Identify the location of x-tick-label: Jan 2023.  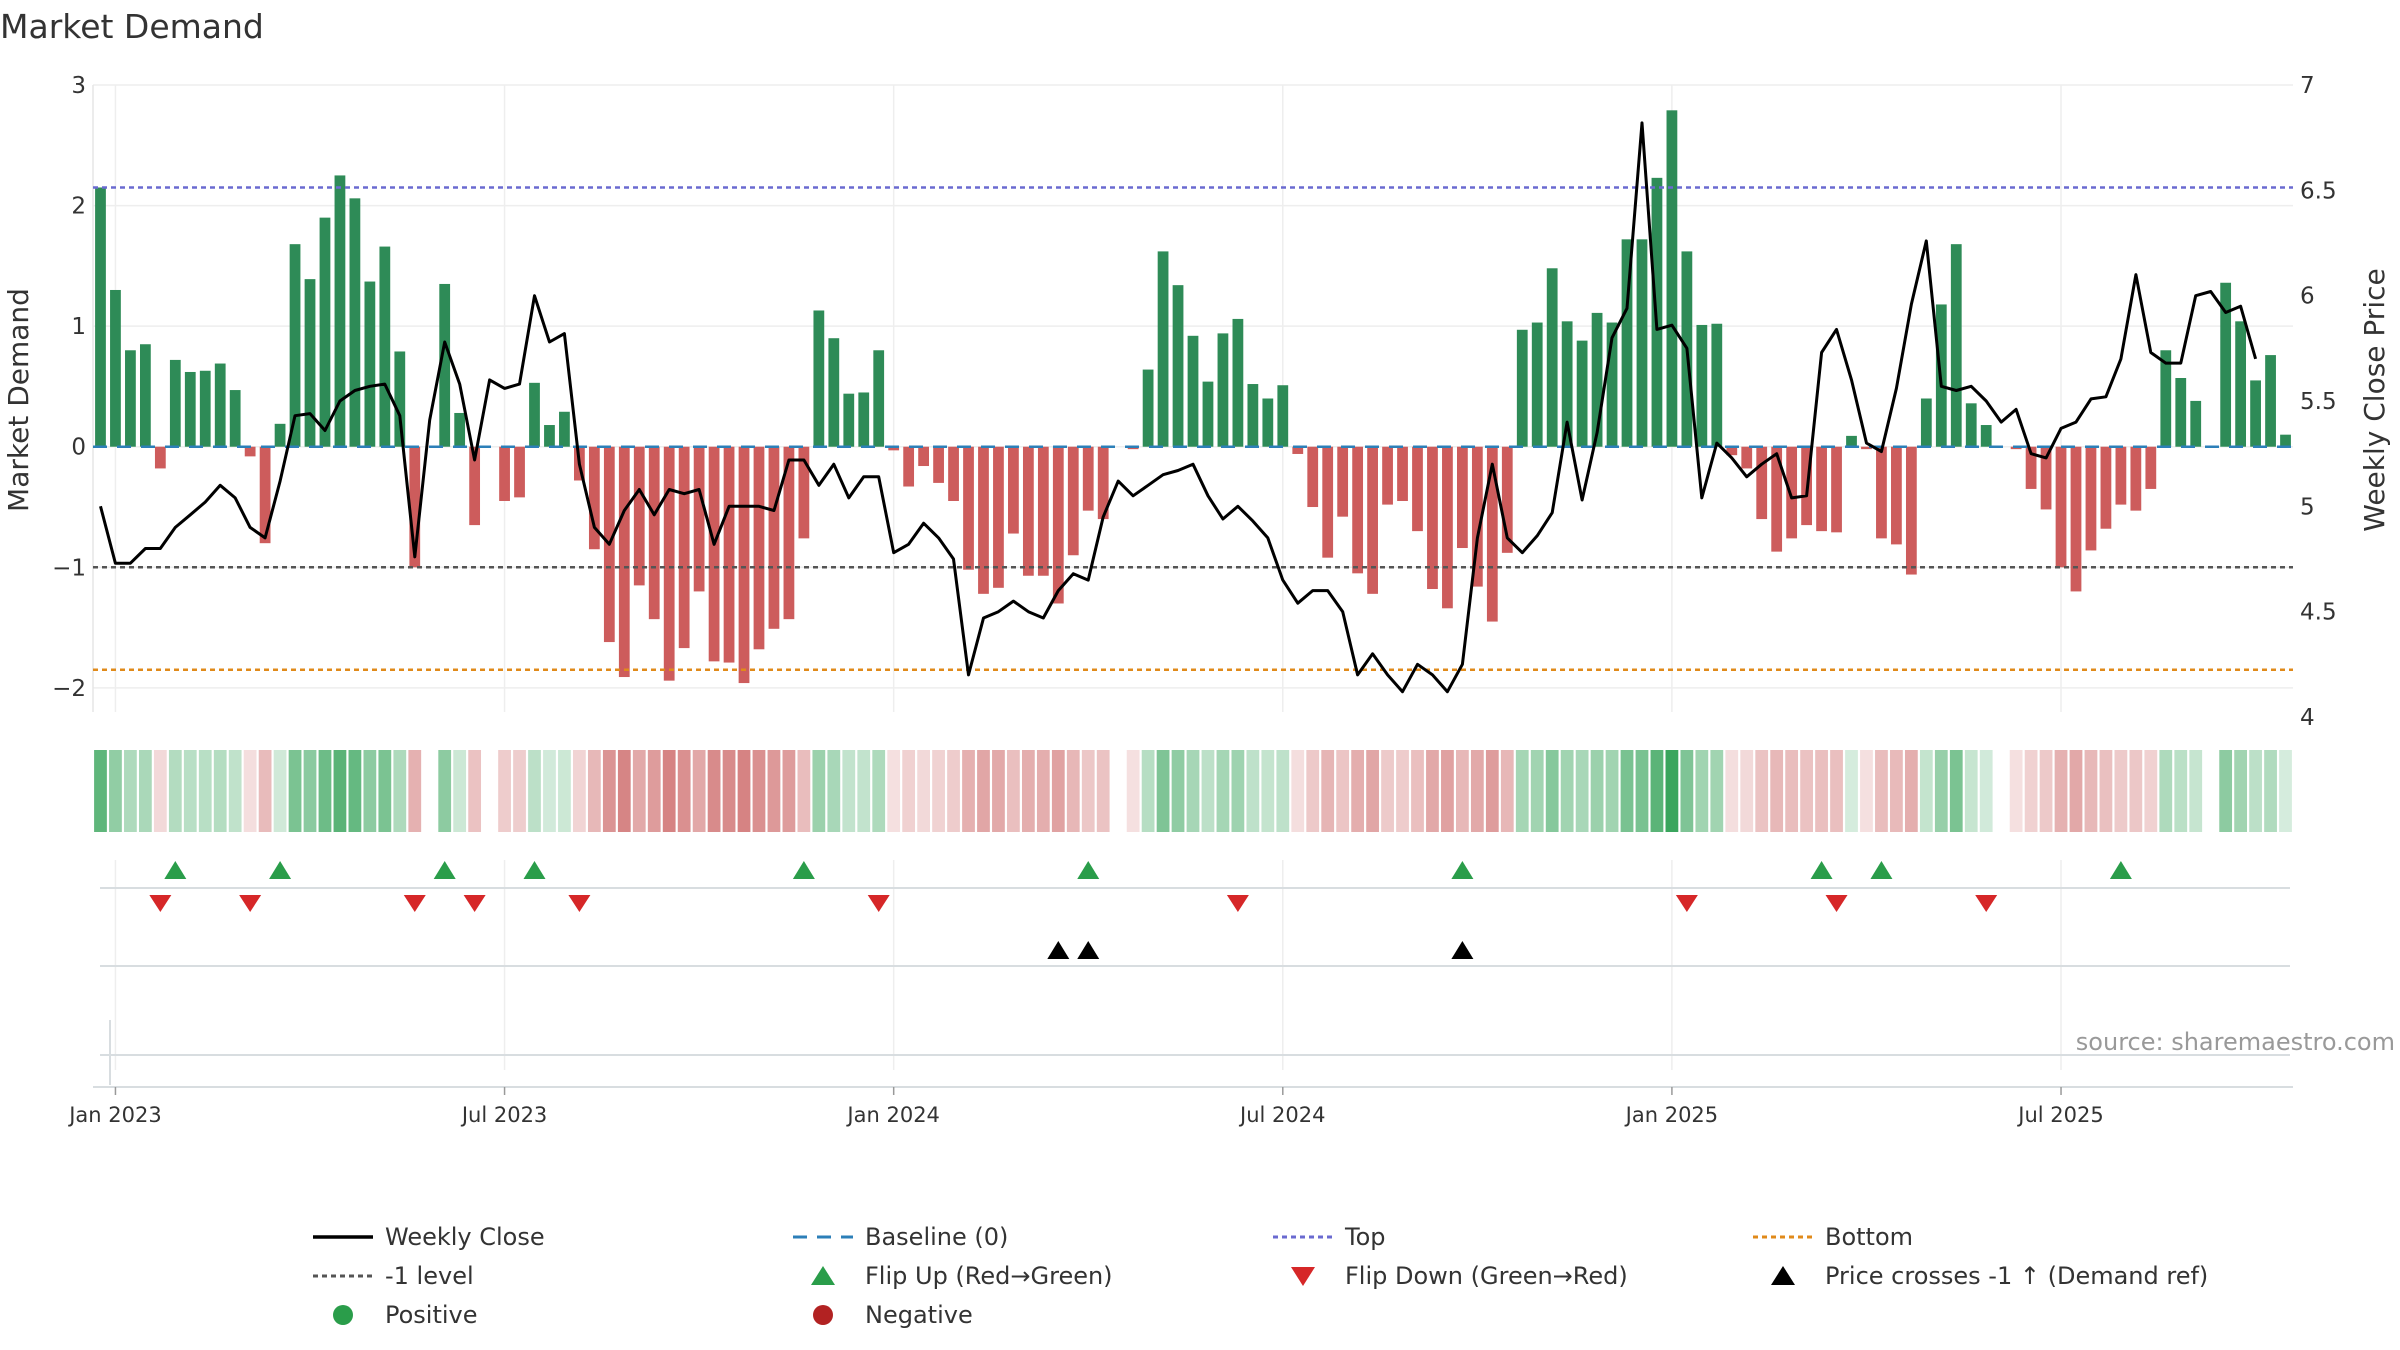
(114, 1115).